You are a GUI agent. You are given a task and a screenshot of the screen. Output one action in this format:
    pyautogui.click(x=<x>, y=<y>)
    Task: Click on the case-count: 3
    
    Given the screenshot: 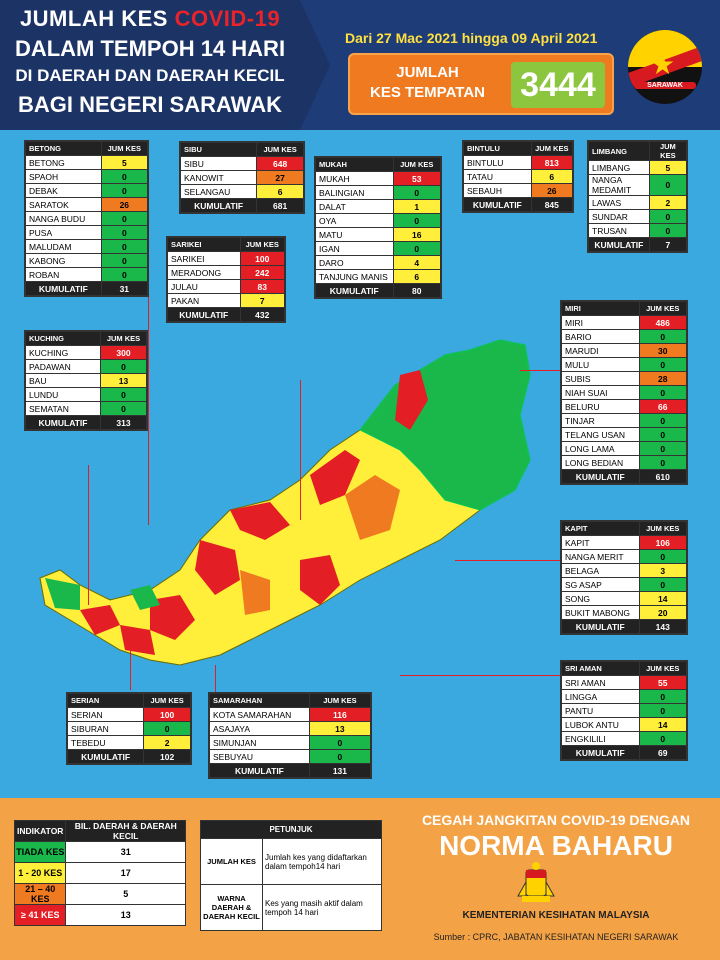 What is the action you would take?
    pyautogui.click(x=662, y=570)
    